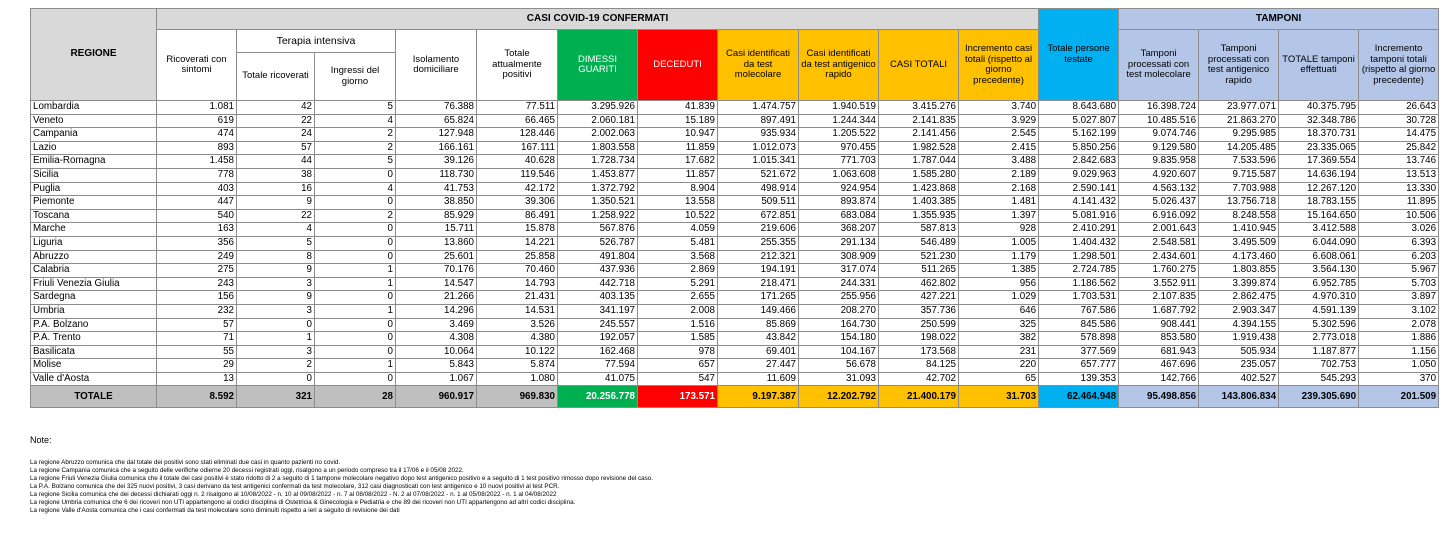 The image size is (1447, 549). What do you see at coordinates (998, 202) in the screenshot?
I see `cell: 1.481` at bounding box center [998, 202].